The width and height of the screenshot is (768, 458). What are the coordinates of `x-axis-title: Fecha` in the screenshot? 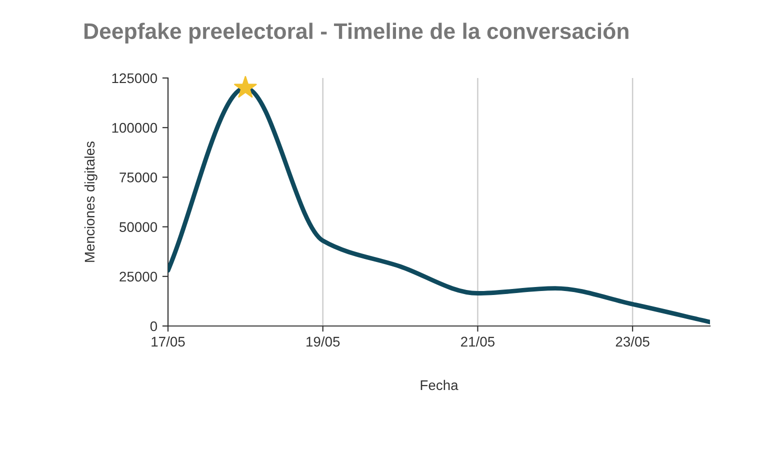 It's located at (439, 385).